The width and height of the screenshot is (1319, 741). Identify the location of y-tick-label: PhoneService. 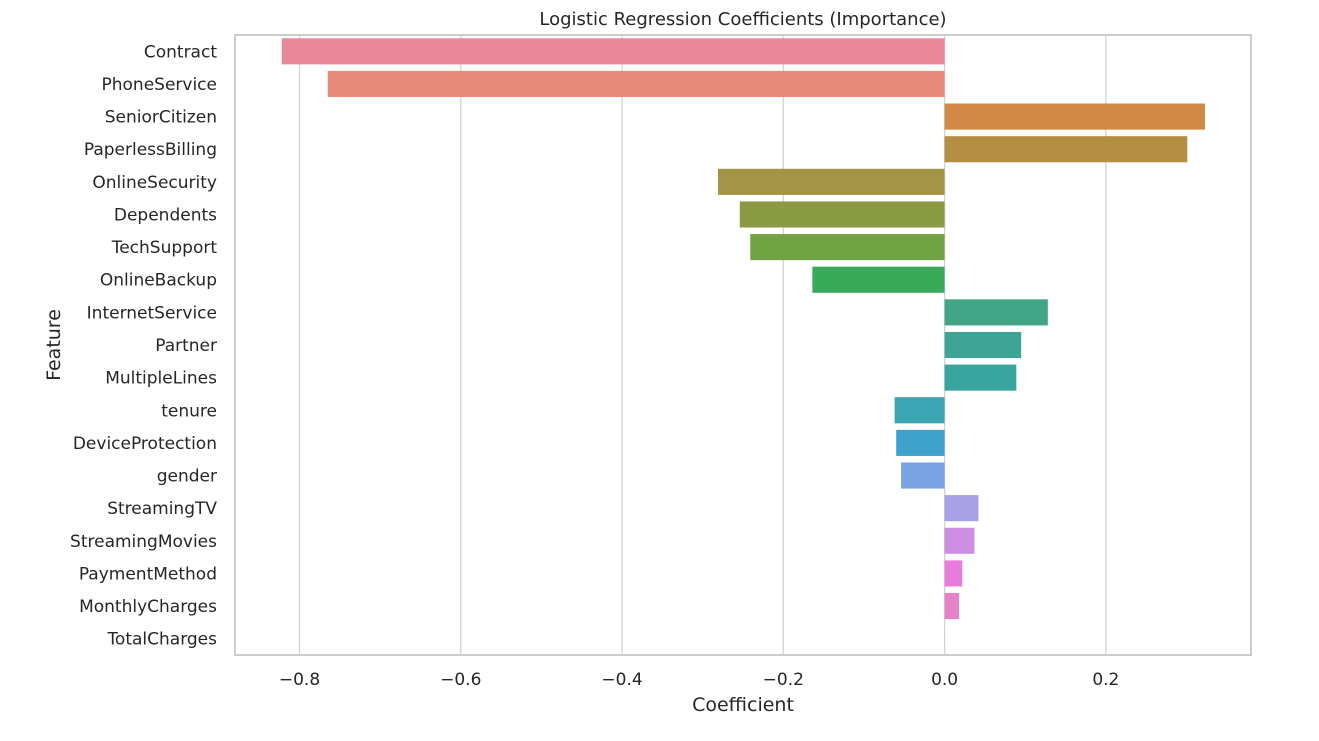
(160, 85).